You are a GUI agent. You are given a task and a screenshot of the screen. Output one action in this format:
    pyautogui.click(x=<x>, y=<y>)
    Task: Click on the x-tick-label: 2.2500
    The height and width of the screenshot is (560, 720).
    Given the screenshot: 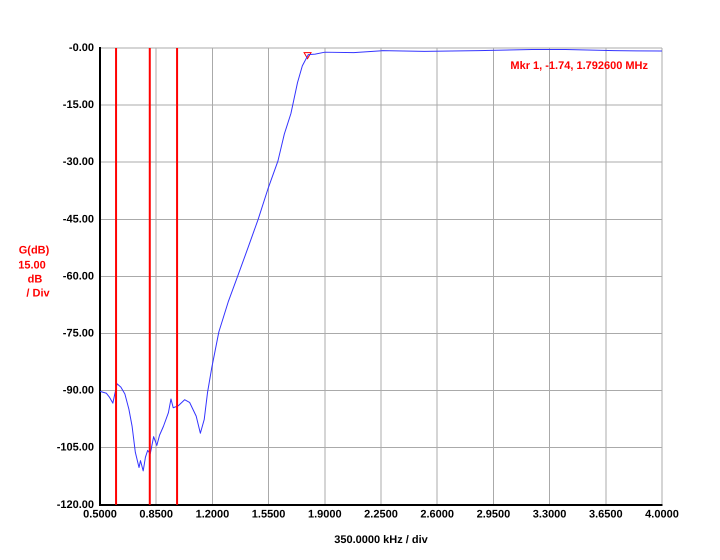 What is the action you would take?
    pyautogui.click(x=381, y=514)
    